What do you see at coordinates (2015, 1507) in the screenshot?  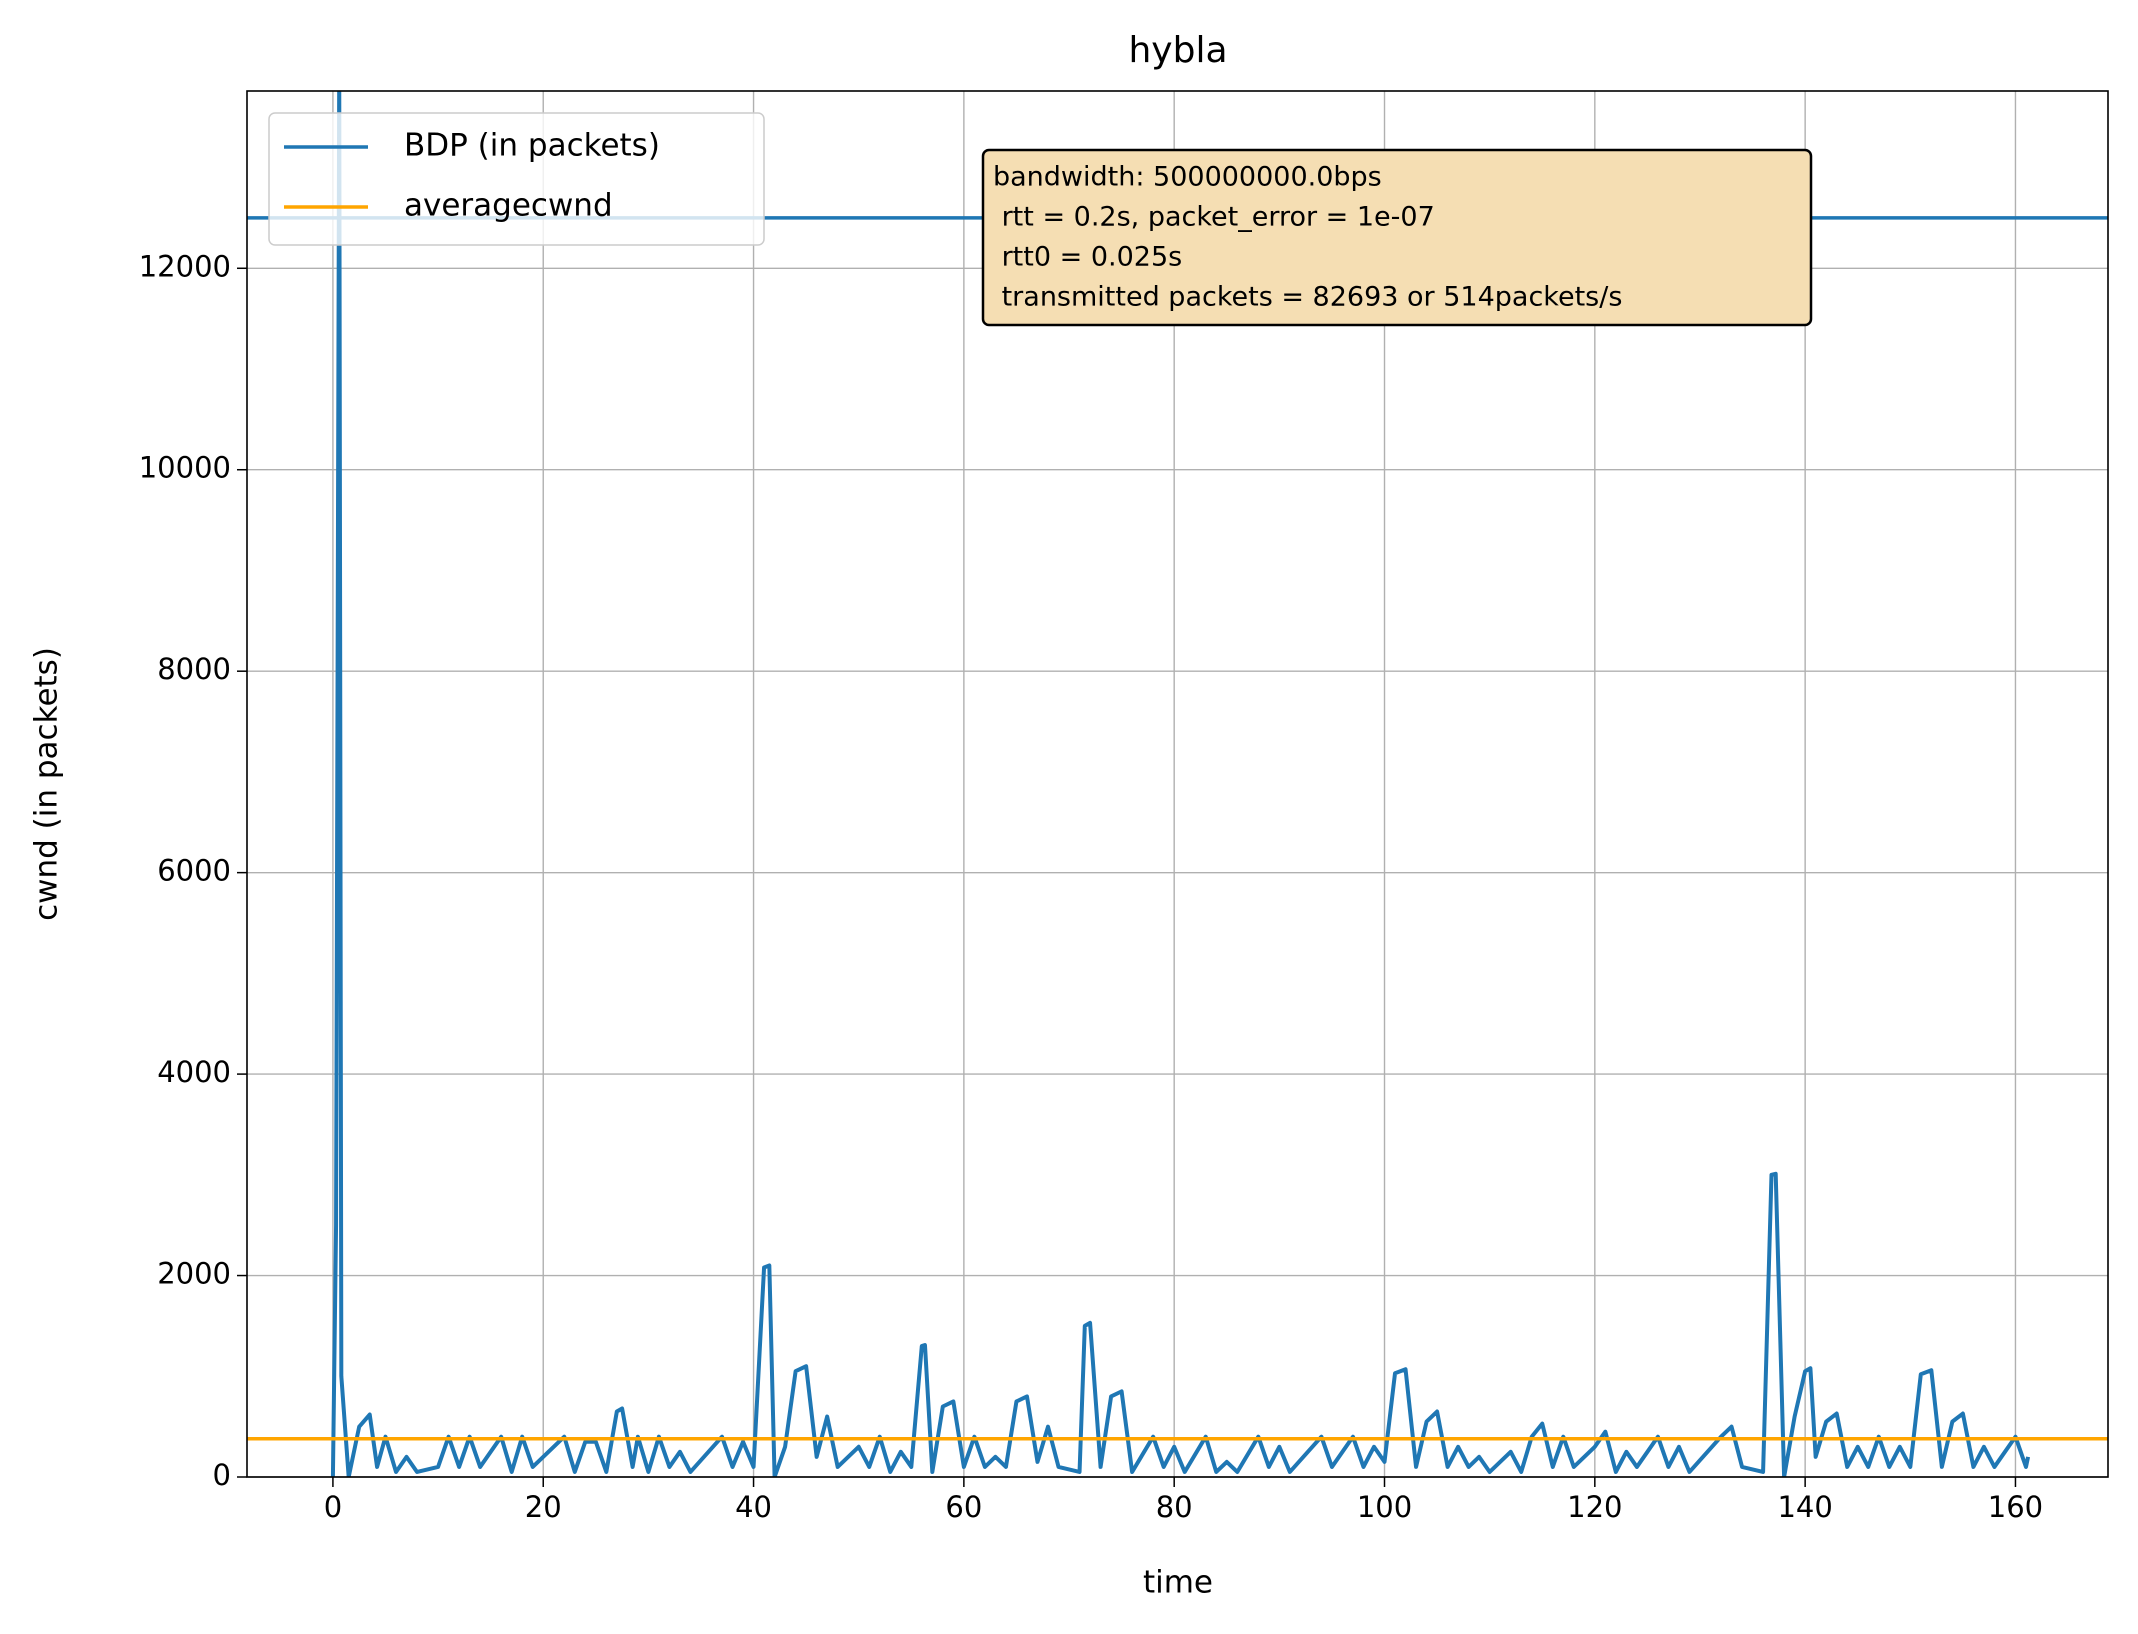 I see `x-tick-label: 160` at bounding box center [2015, 1507].